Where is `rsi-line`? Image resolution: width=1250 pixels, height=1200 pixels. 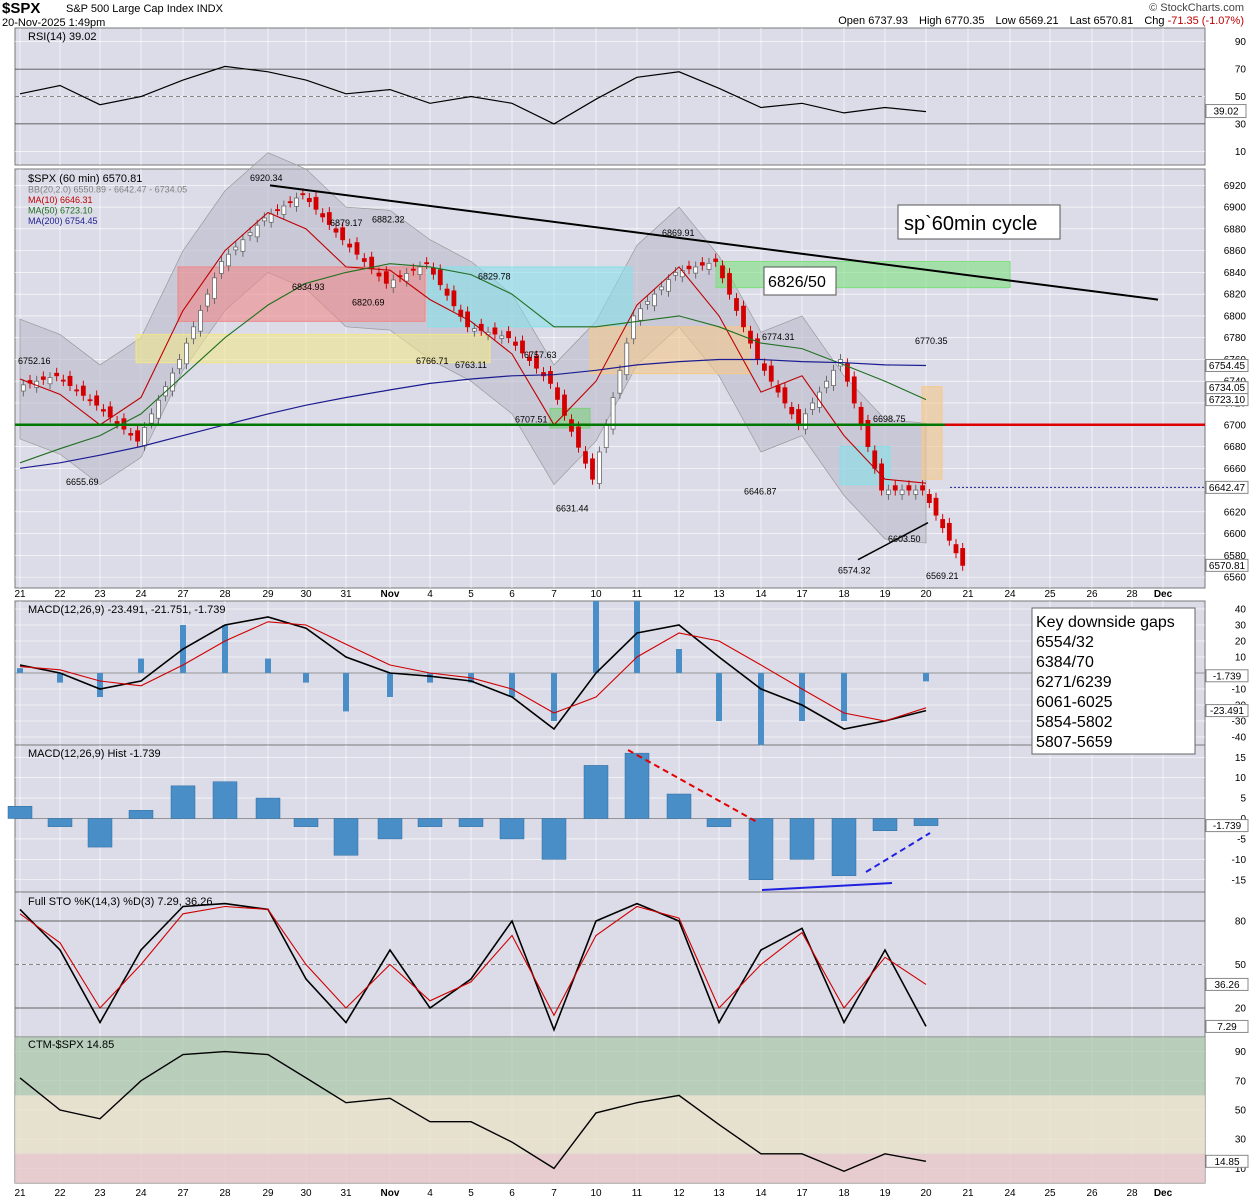 rsi-line is located at coordinates (473, 95).